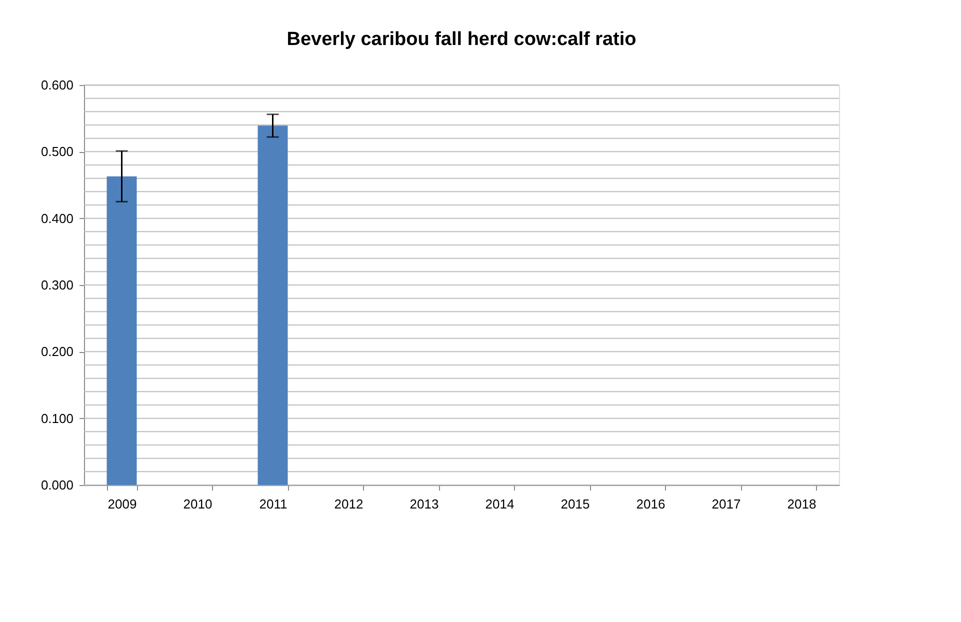 This screenshot has height=622, width=961. Describe the element at coordinates (57, 285) in the screenshot. I see `y-tick-label: 0.300` at that location.